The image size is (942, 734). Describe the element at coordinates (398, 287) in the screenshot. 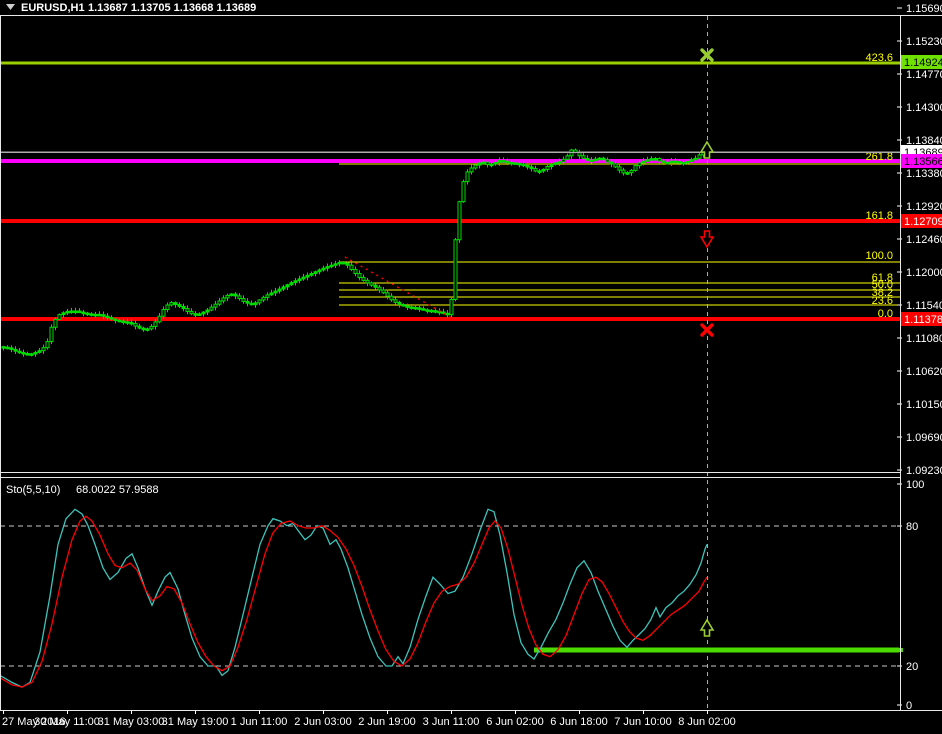

I see `descending-trend-dash-line` at that location.